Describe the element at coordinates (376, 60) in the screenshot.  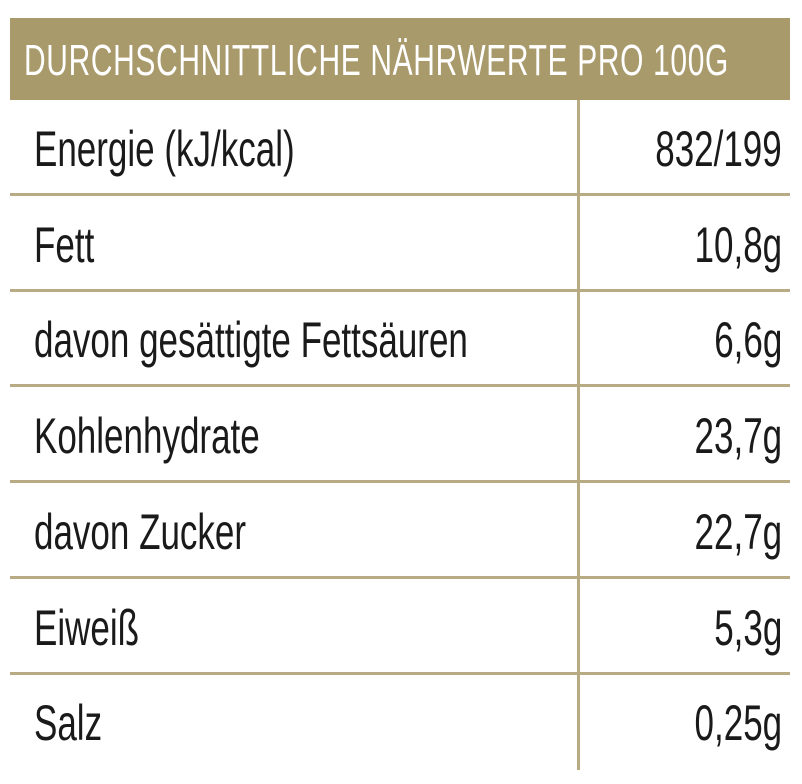
I see `header-title: DURCHSCHNITTLICHE NÄHRWERTE PRO 100G` at that location.